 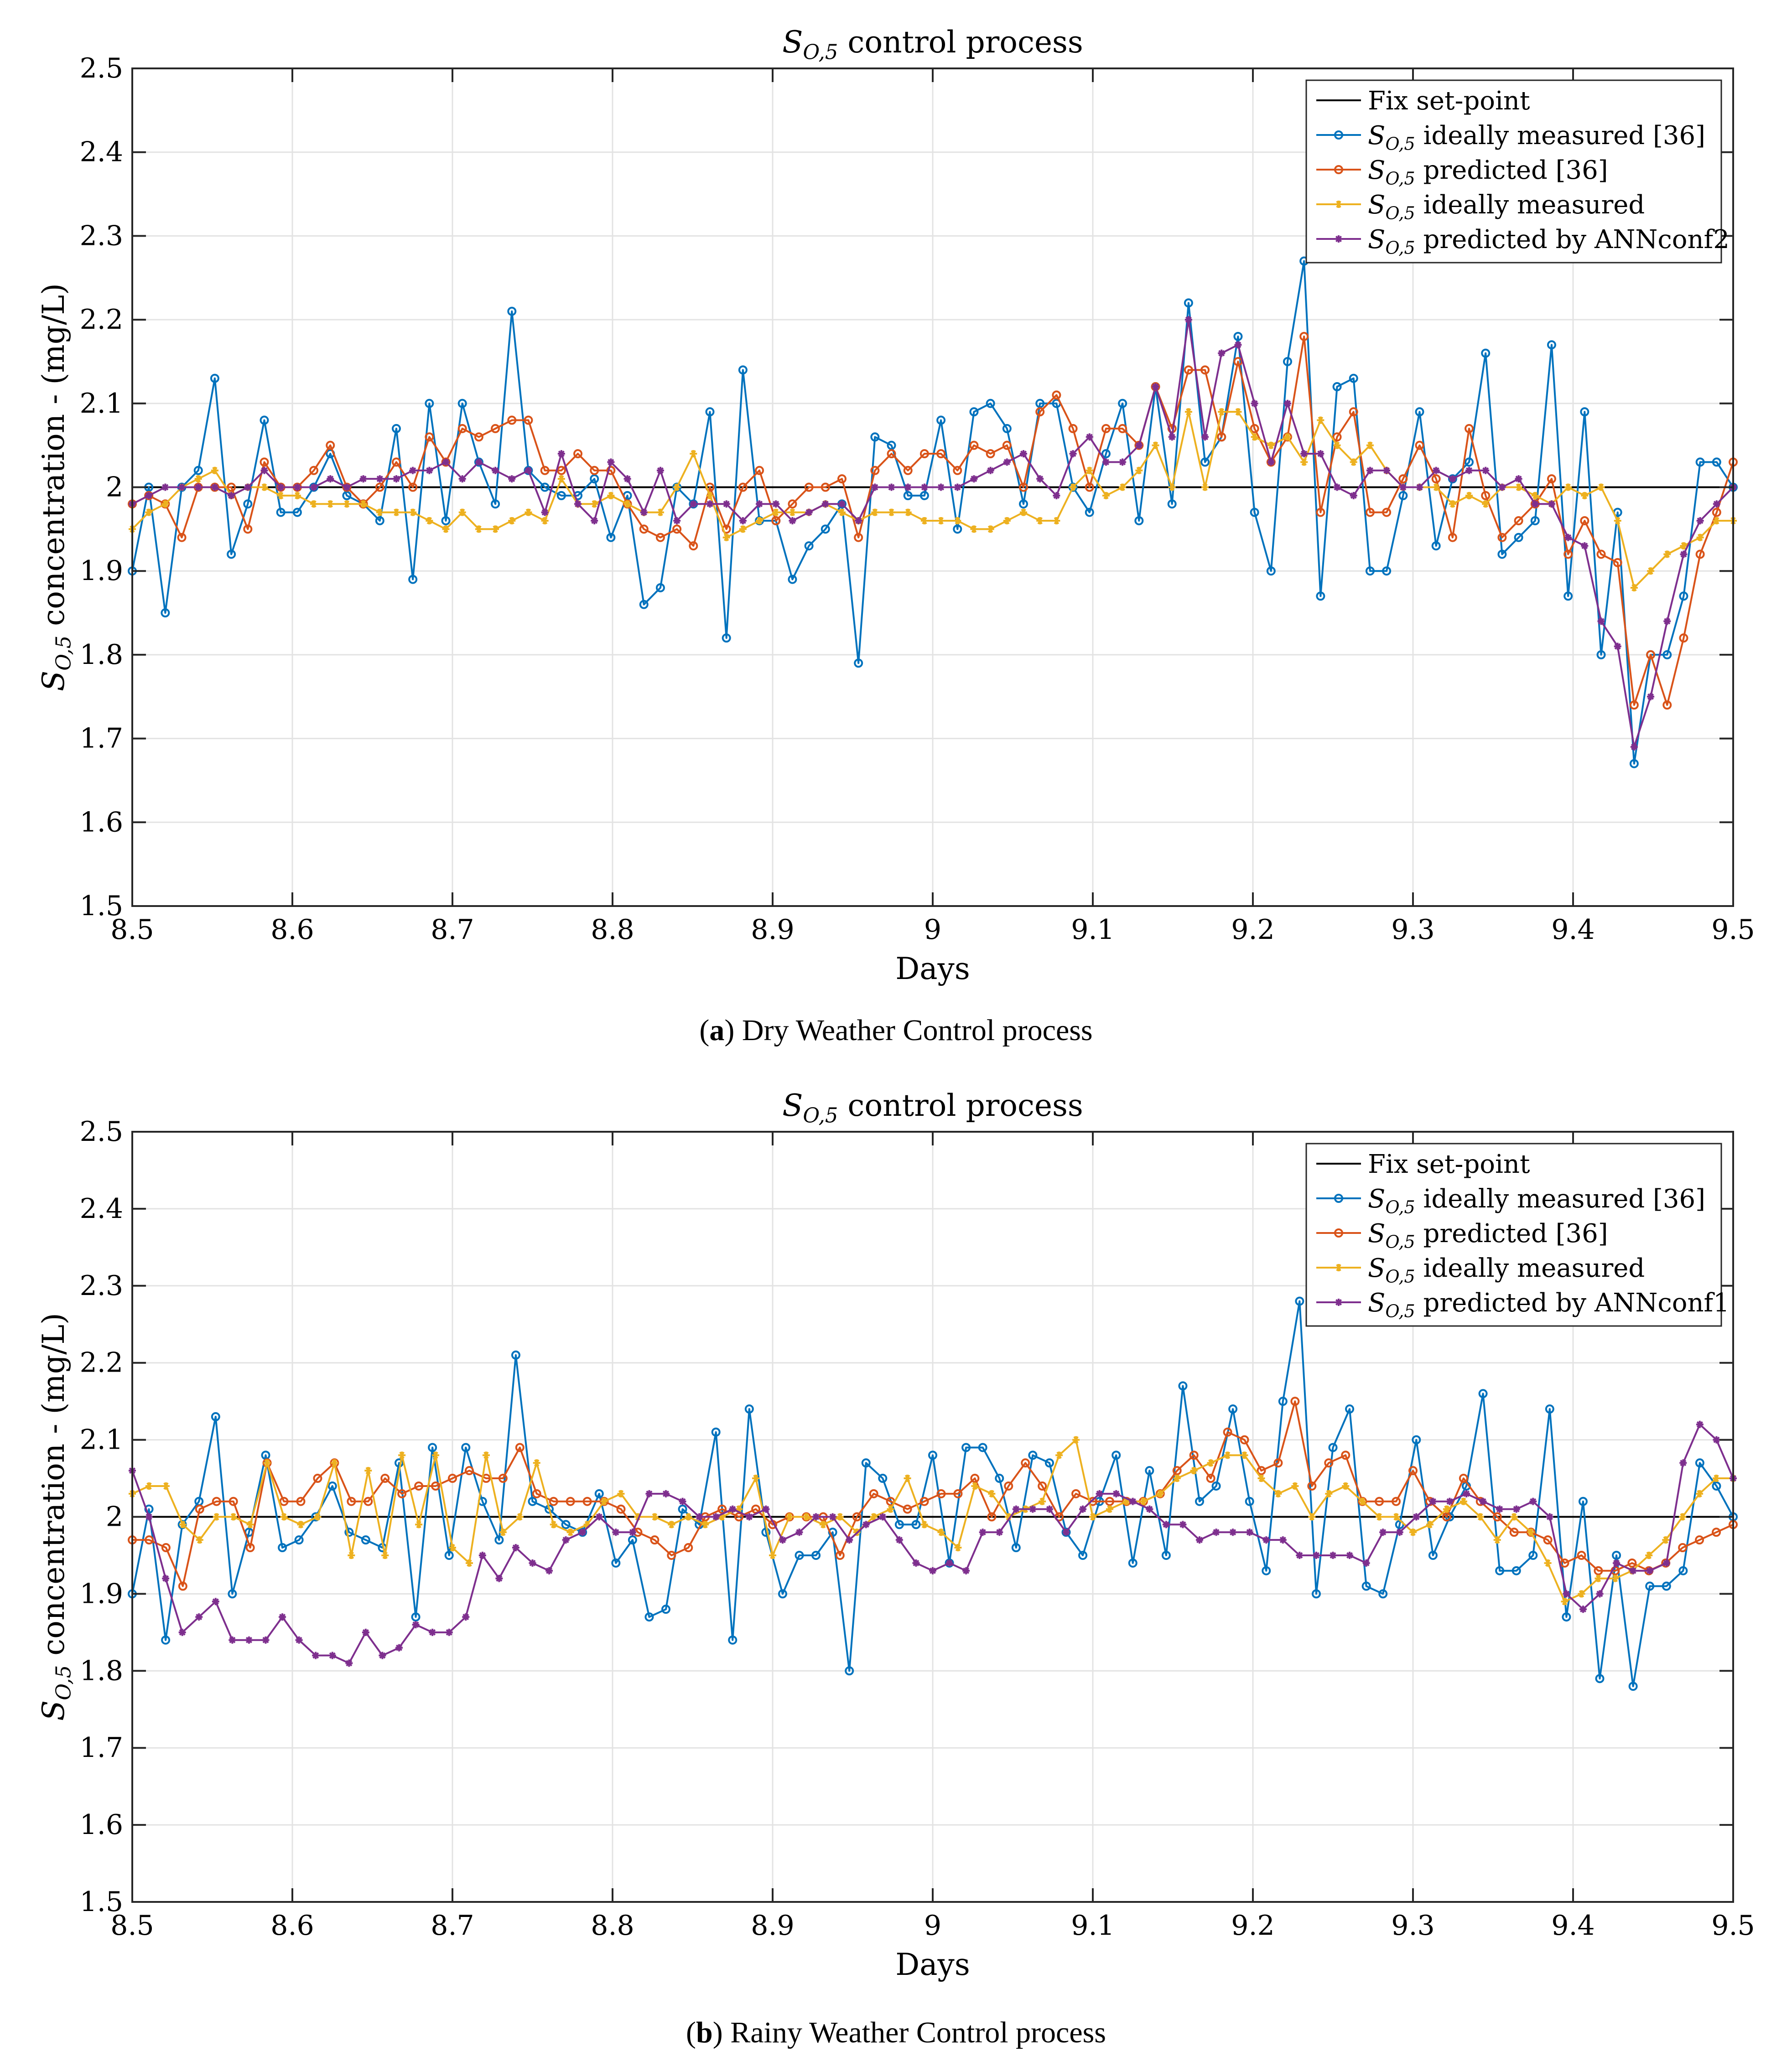 I want to click on x-tick-label: 9.1, so click(x=1093, y=1926).